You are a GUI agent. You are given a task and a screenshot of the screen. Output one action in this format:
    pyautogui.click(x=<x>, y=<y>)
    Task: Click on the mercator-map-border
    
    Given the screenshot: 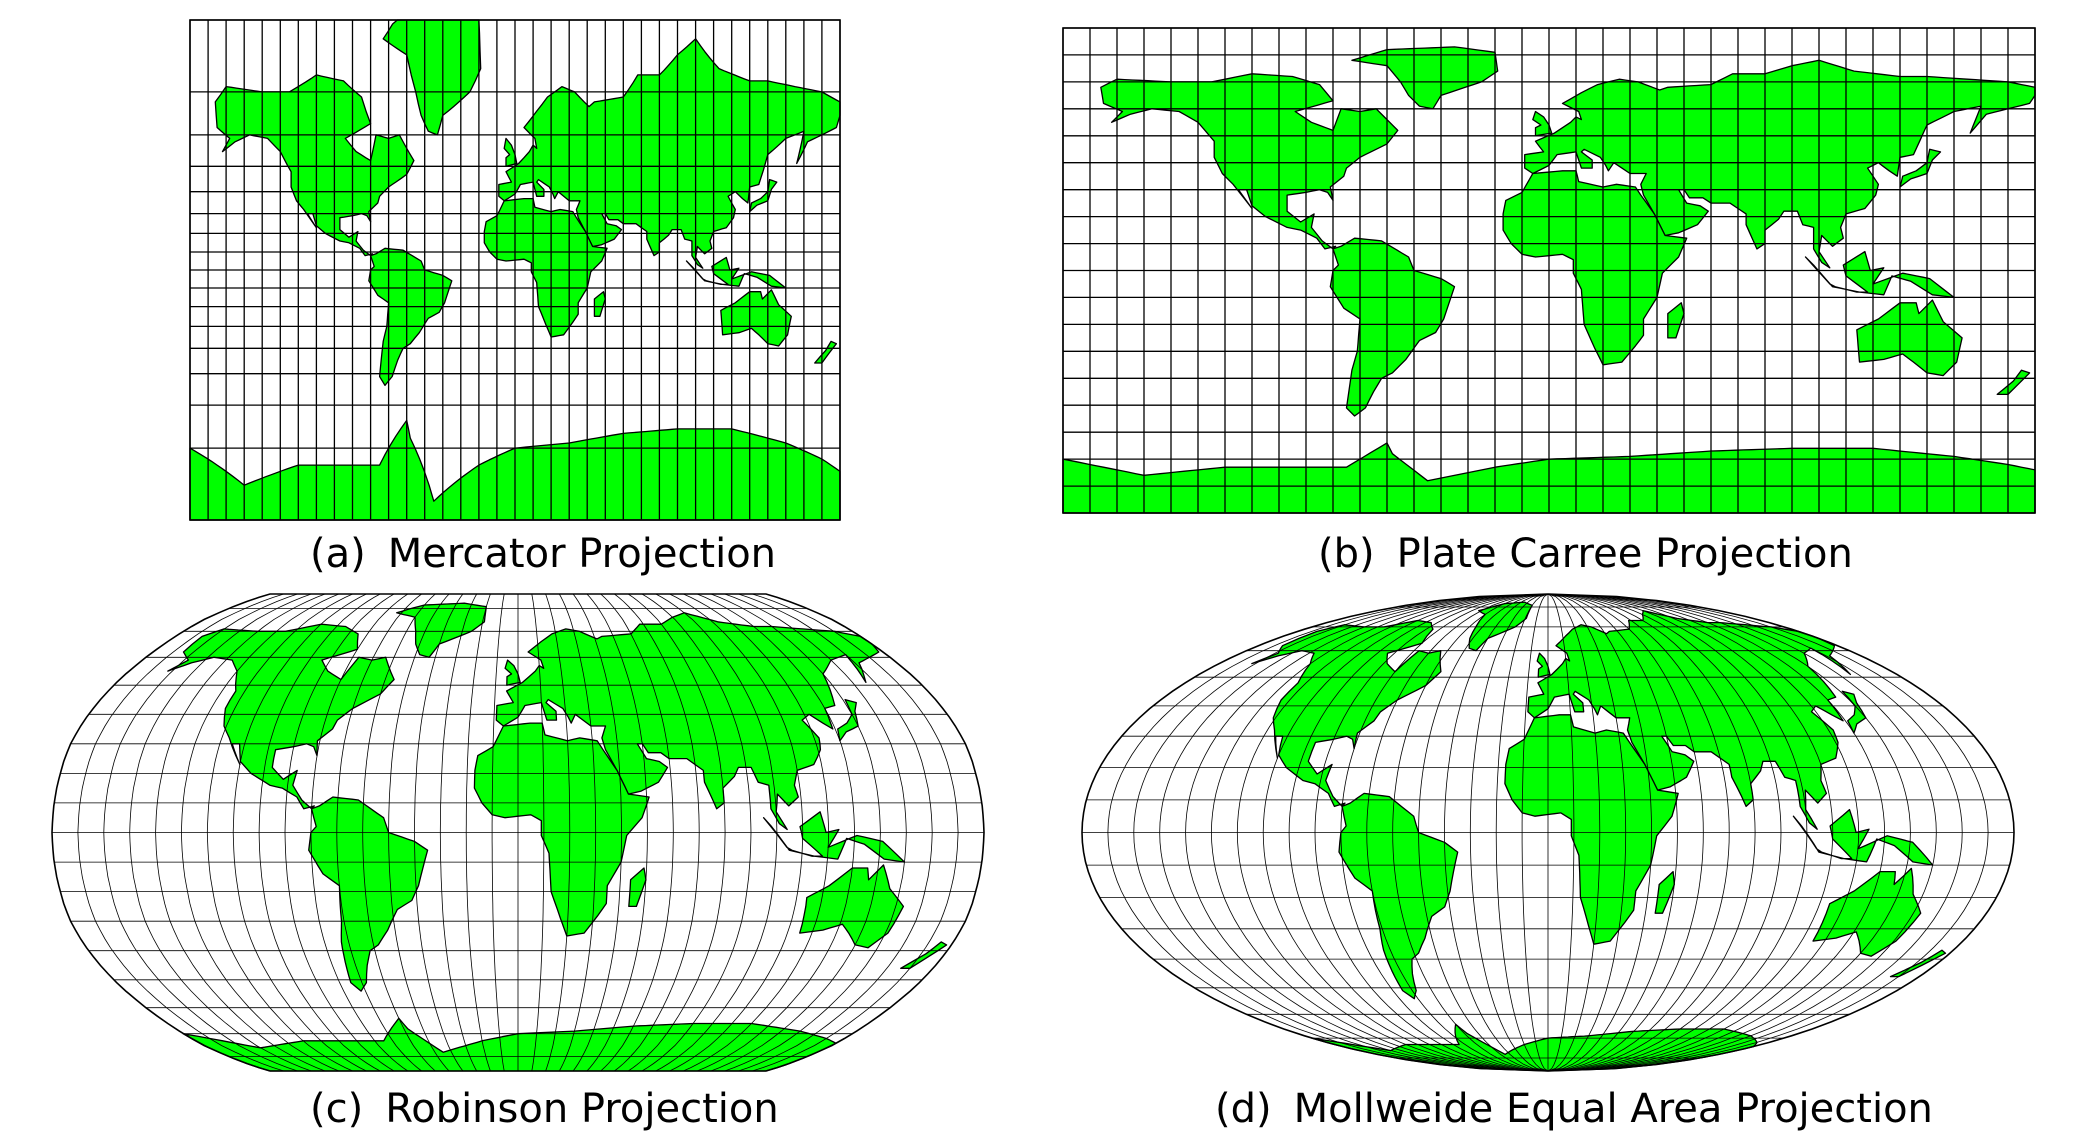 What is the action you would take?
    pyautogui.click(x=515, y=270)
    